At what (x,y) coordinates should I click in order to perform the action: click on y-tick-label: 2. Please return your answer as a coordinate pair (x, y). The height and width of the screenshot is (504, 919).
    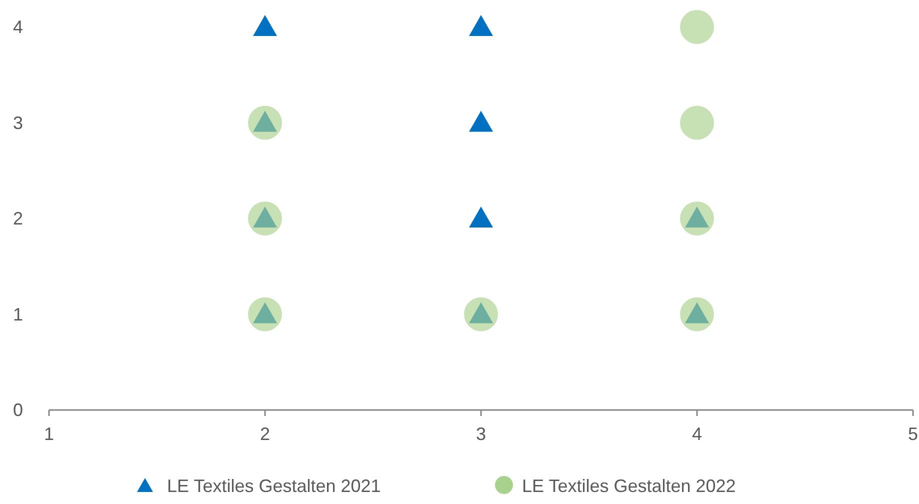
    Looking at the image, I should click on (17, 218).